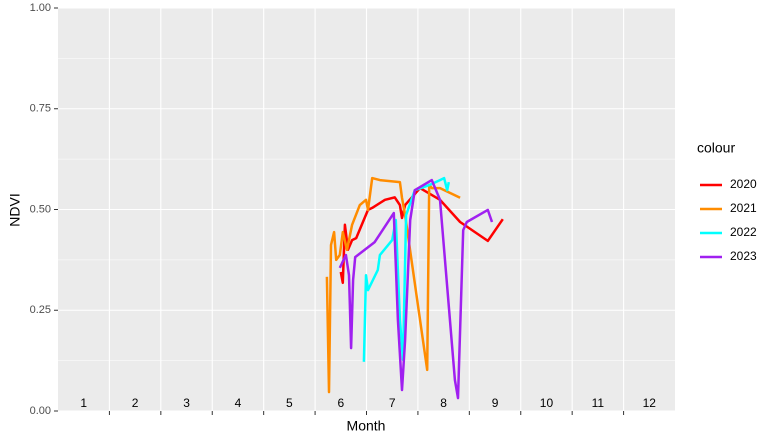 The width and height of the screenshot is (773, 442). Describe the element at coordinates (40, 209) in the screenshot. I see `y-tick-label: 0.50` at that location.